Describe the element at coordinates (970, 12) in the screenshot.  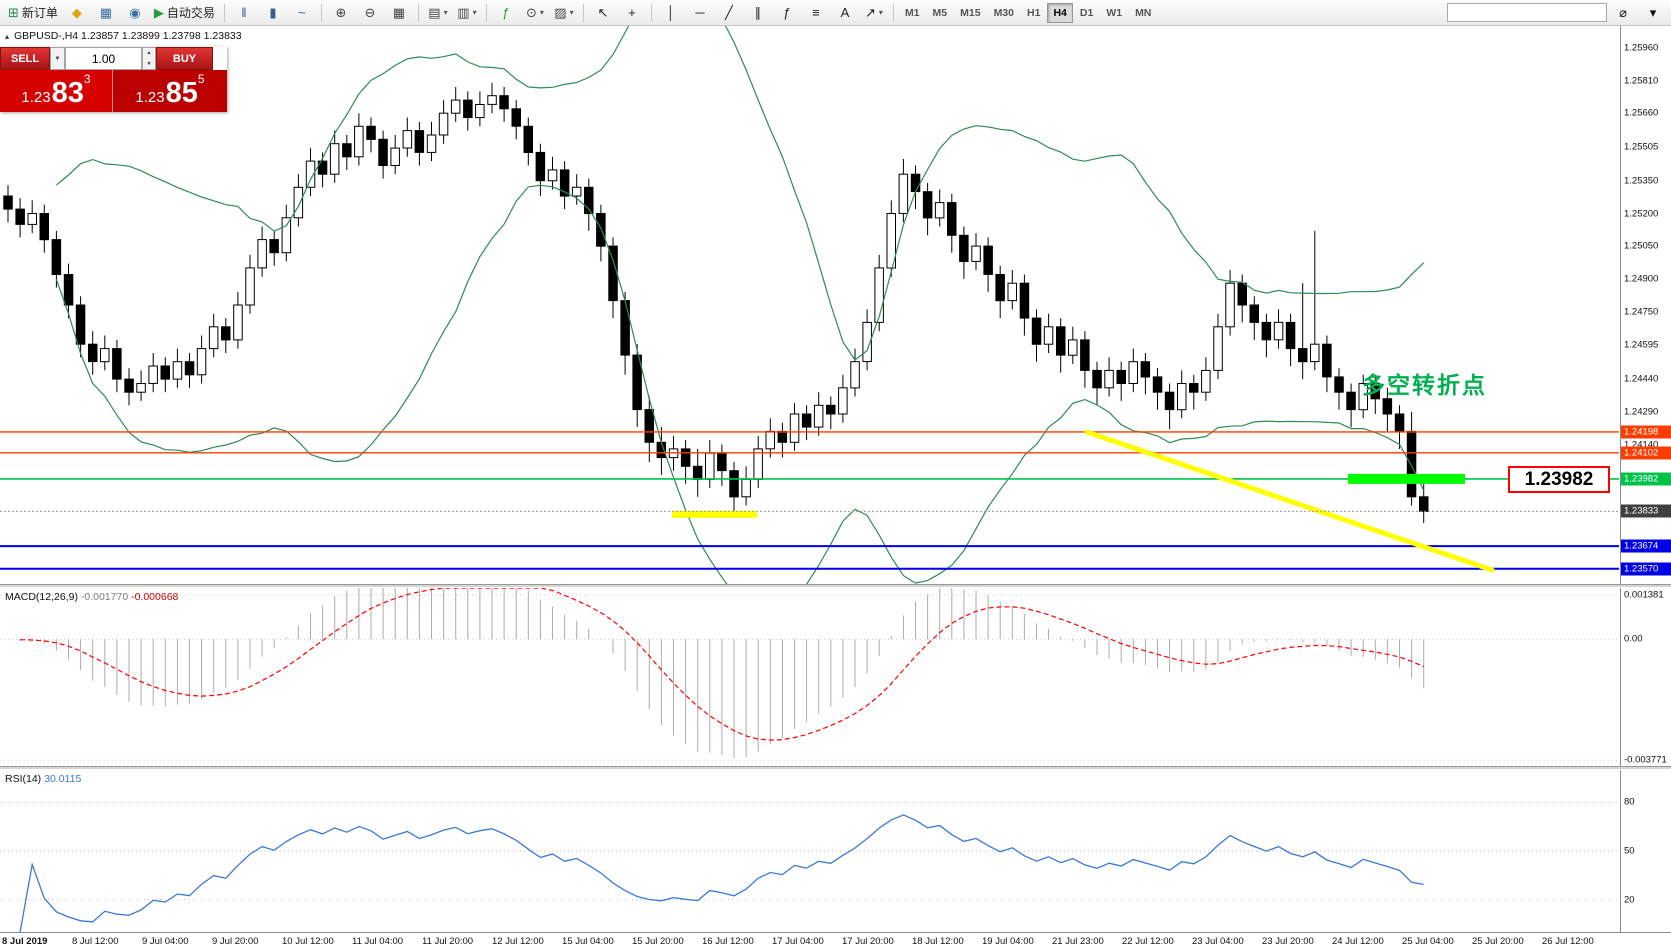
I see `timeframe-m15-button: M15` at that location.